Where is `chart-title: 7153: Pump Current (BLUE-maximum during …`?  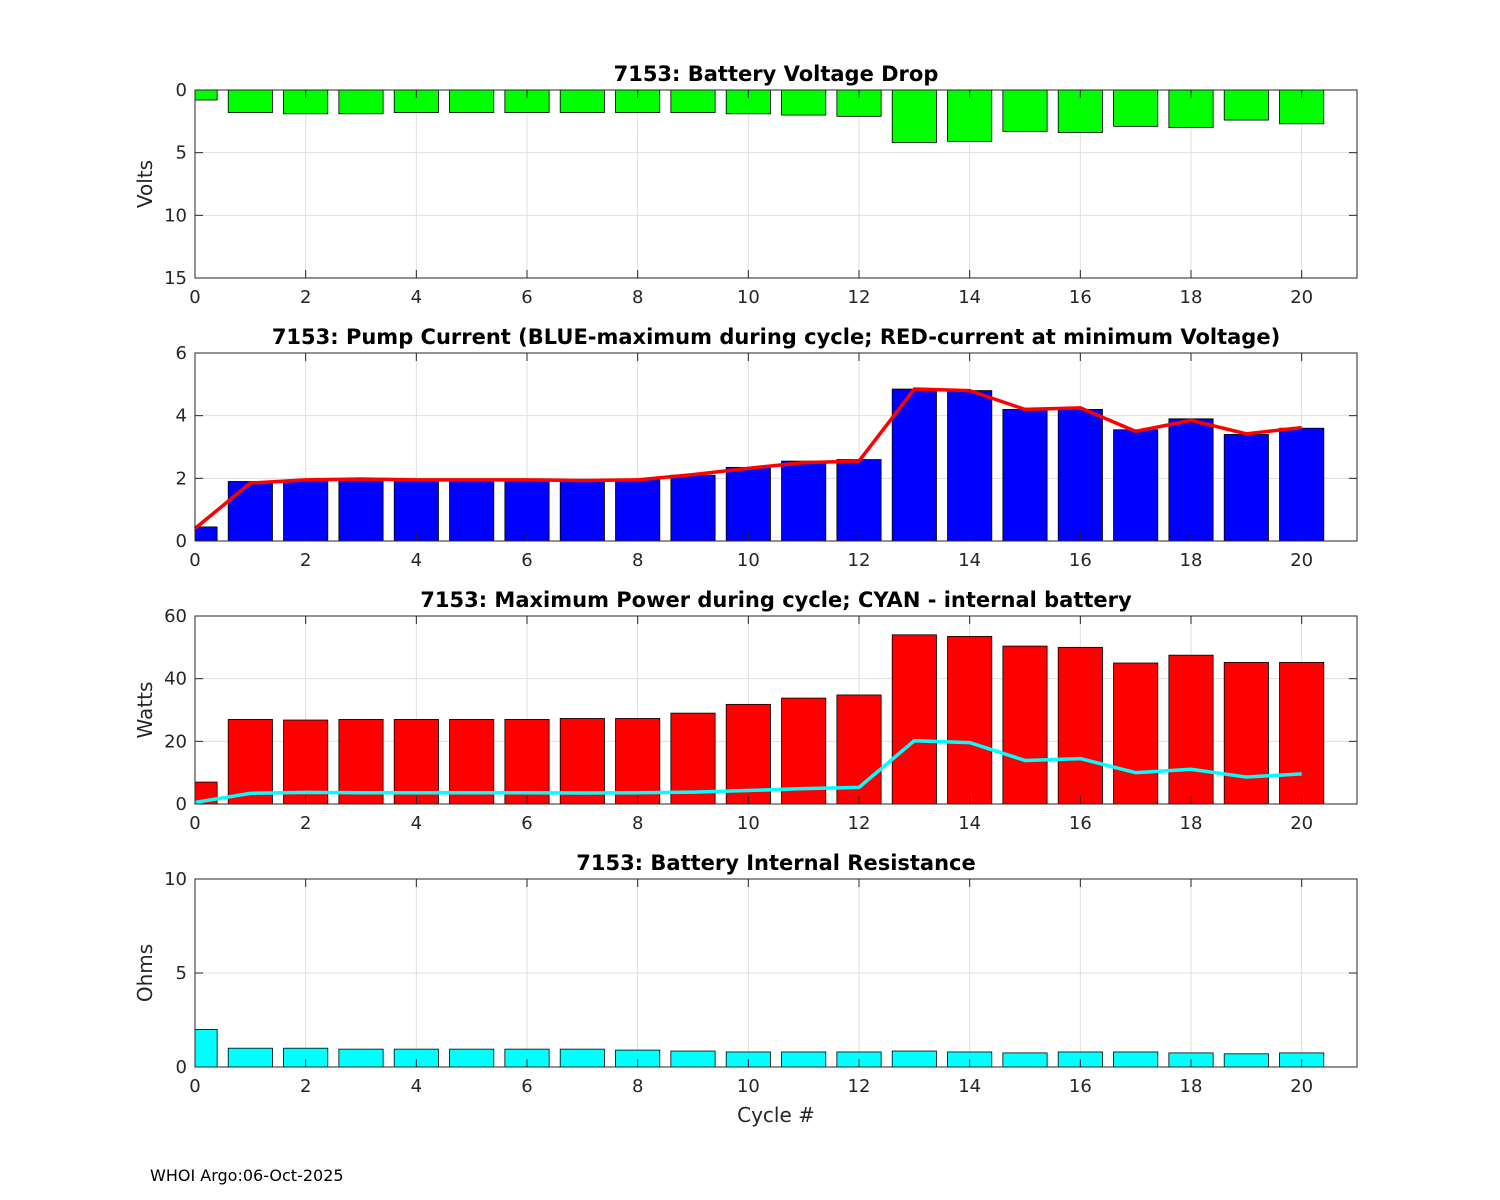 chart-title: 7153: Pump Current (BLUE-maximum during … is located at coordinates (776, 337).